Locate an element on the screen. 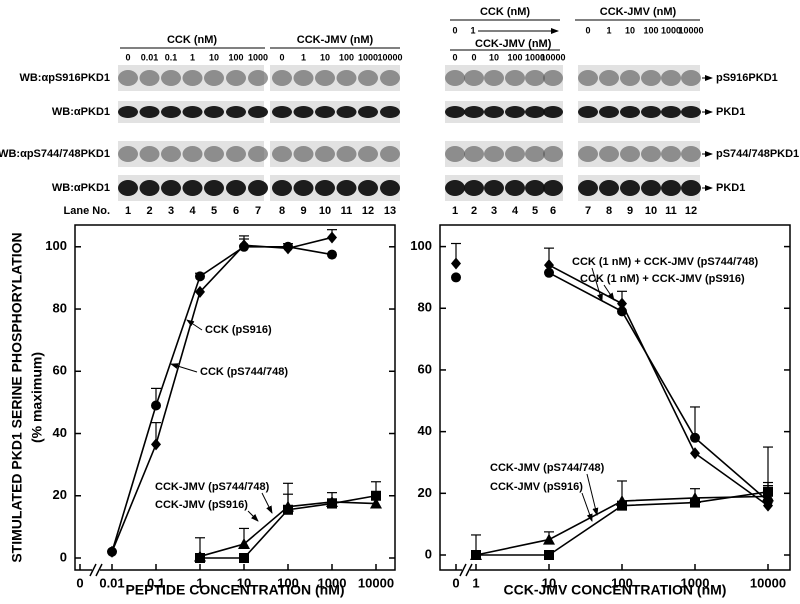 The image size is (800, 604). row-label: PKD1 is located at coordinates (730, 188).